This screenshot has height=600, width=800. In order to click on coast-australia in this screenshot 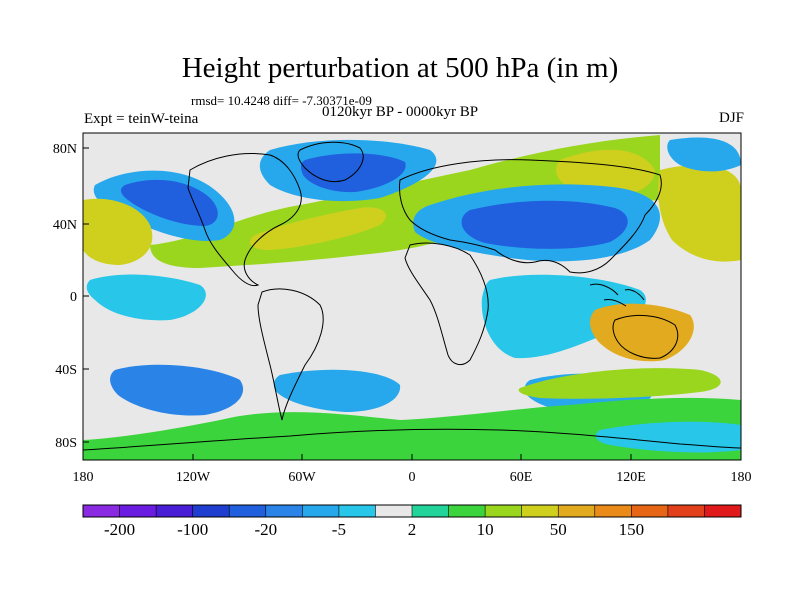, I will do `click(645, 337)`.